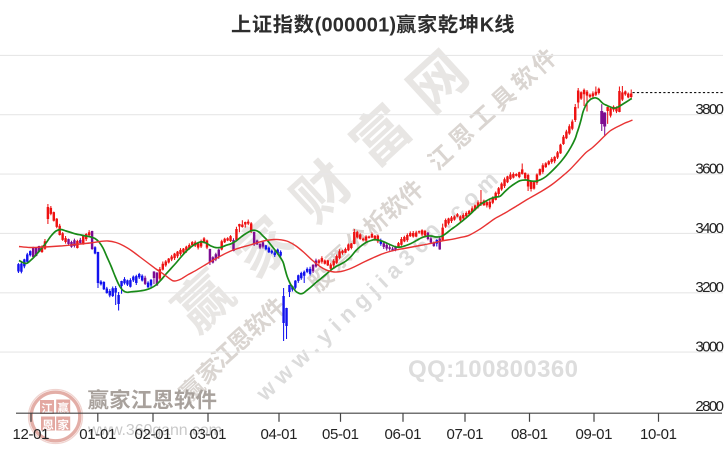 This screenshot has height=450, width=726. What do you see at coordinates (487, 26) in the screenshot?
I see `svg-text: K` at bounding box center [487, 26].